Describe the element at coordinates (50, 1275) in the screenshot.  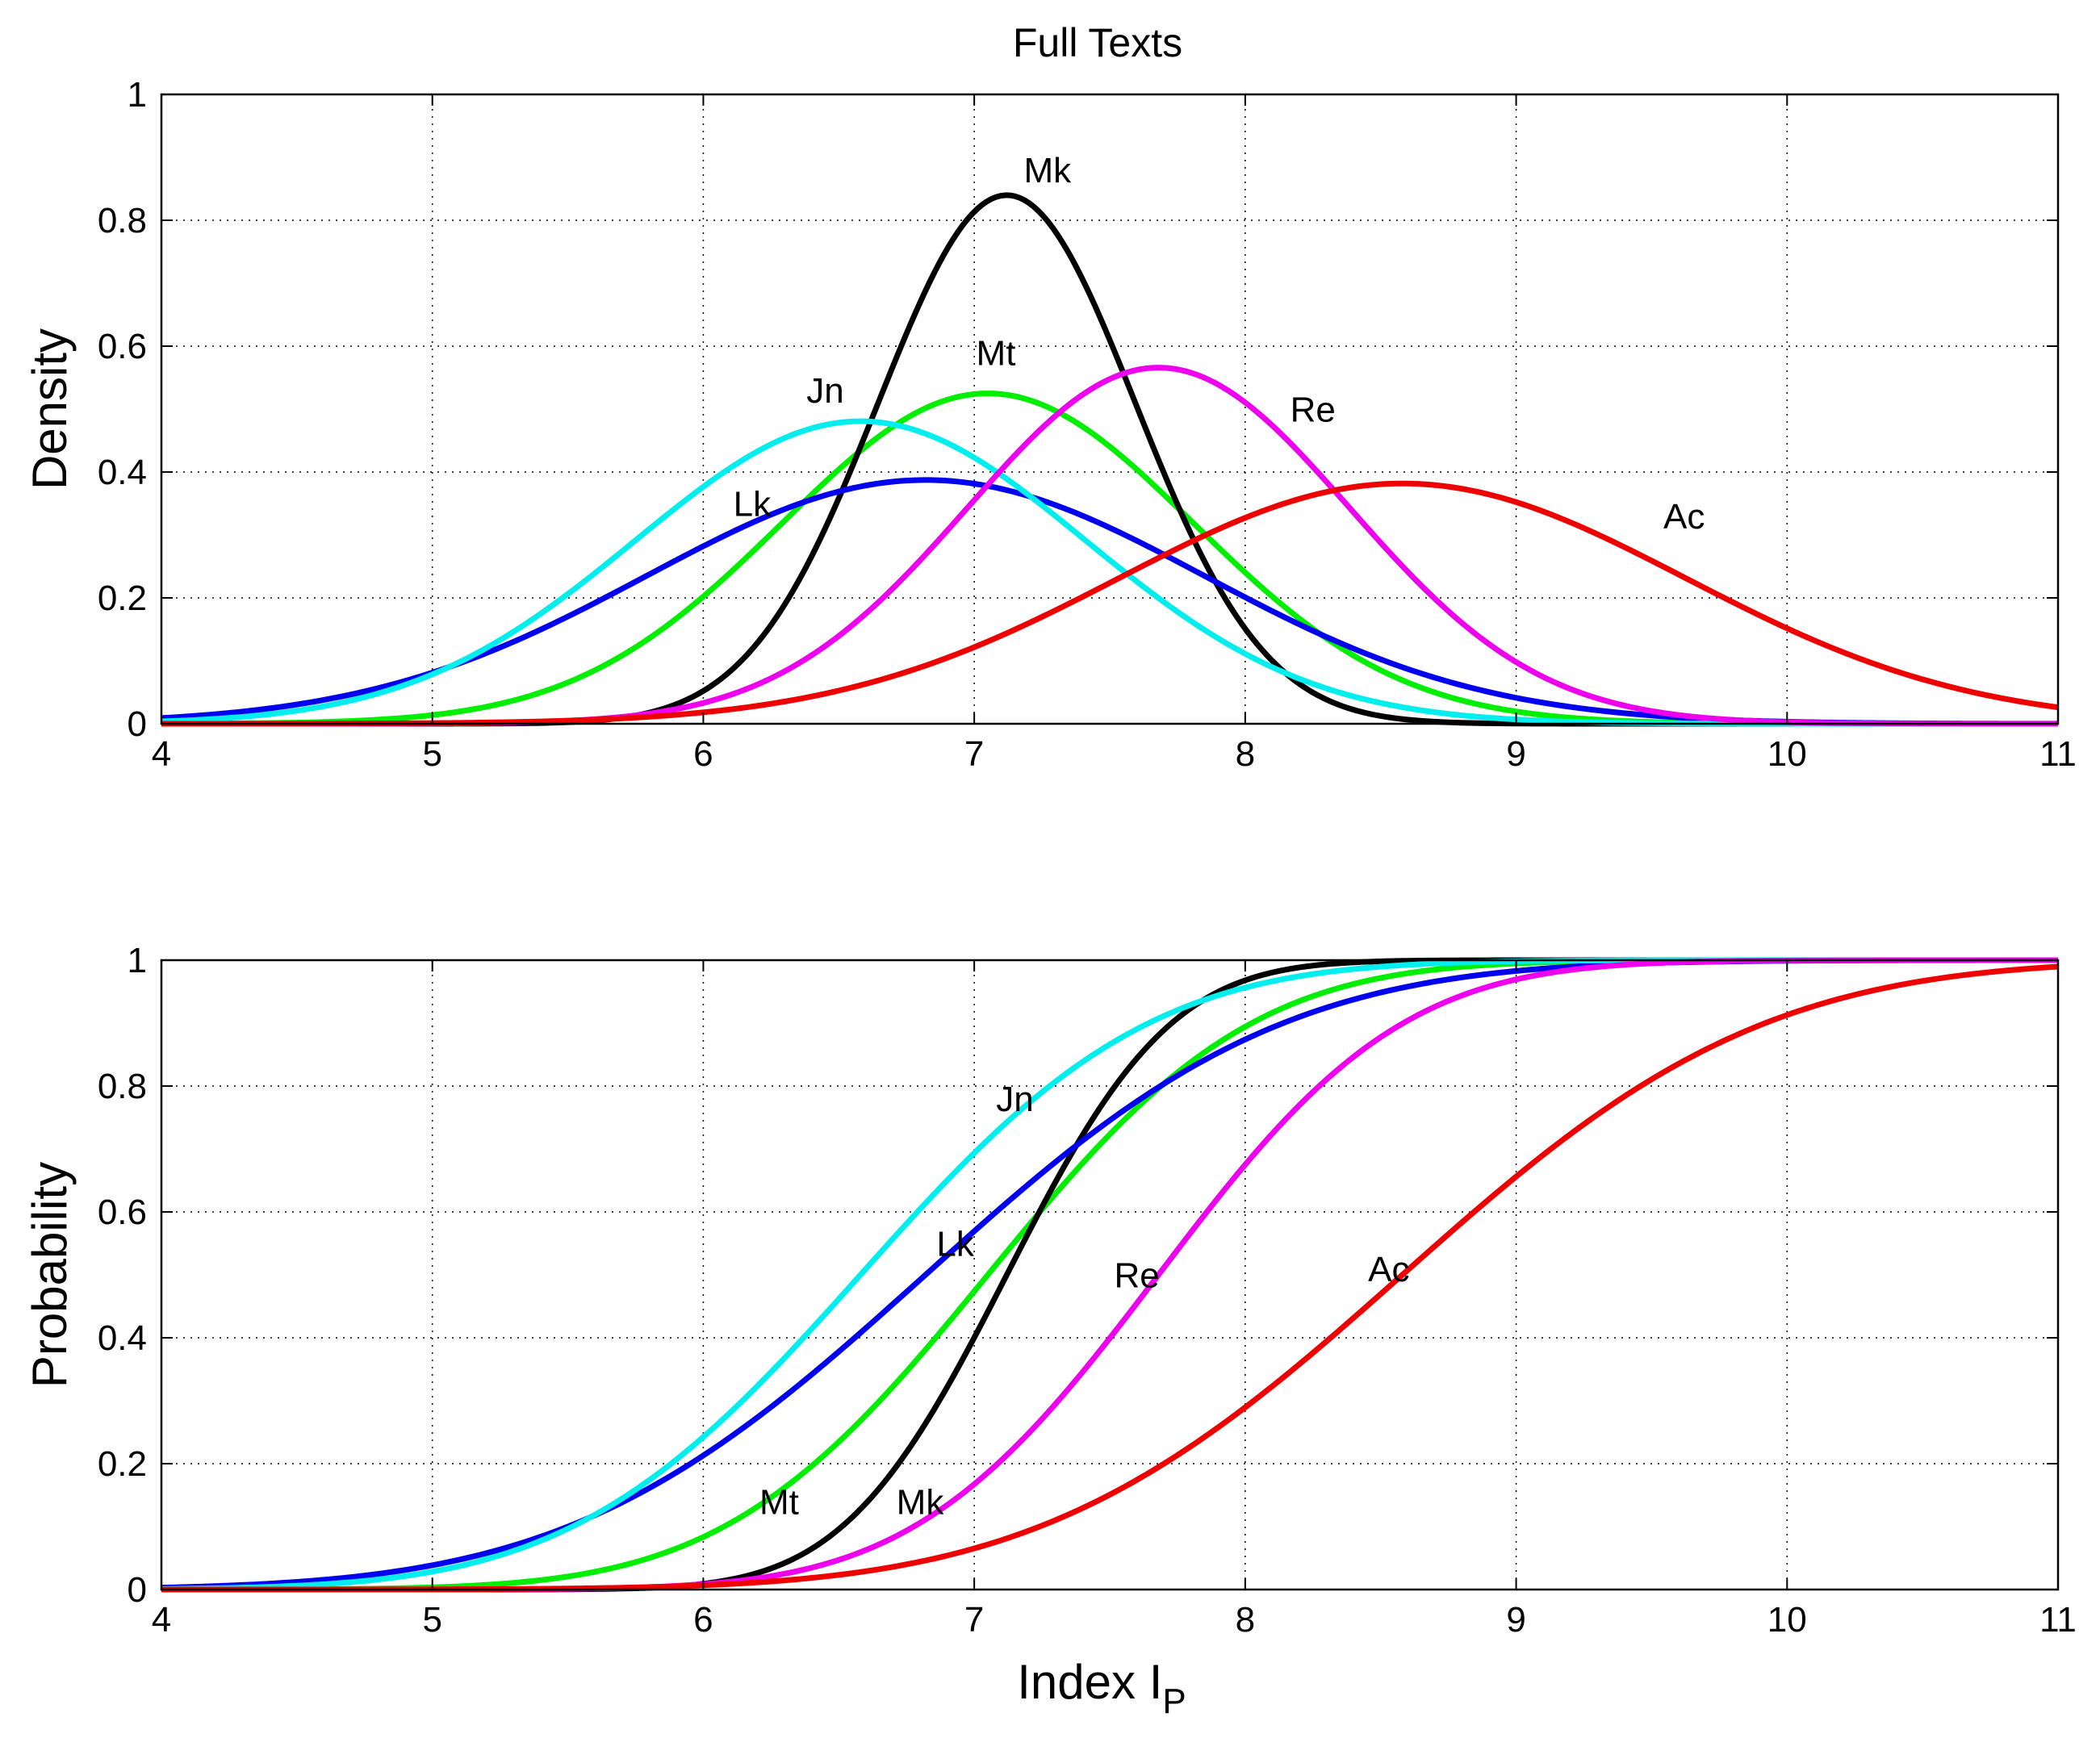
I see `y-axis-label: Probability` at that location.